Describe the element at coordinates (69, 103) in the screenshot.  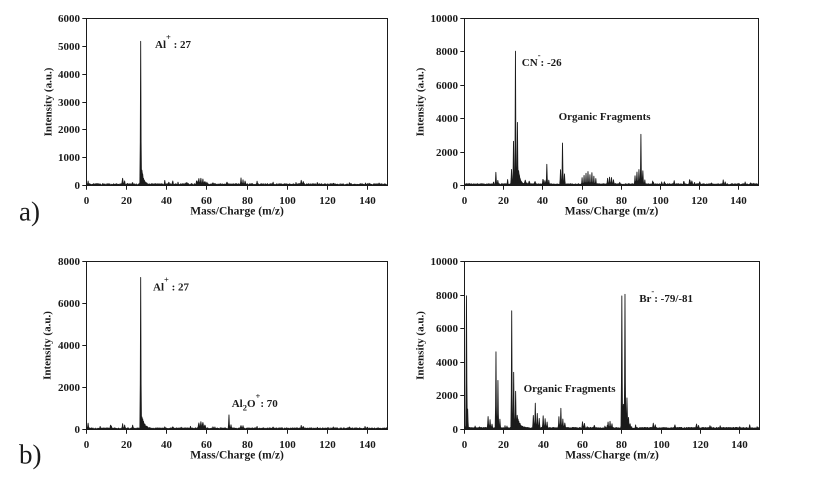
I see `svg-text: 3000` at that location.